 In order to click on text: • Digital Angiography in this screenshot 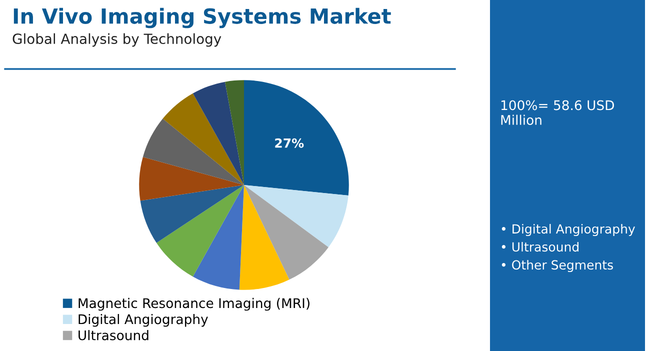, I will do `click(569, 230)`.